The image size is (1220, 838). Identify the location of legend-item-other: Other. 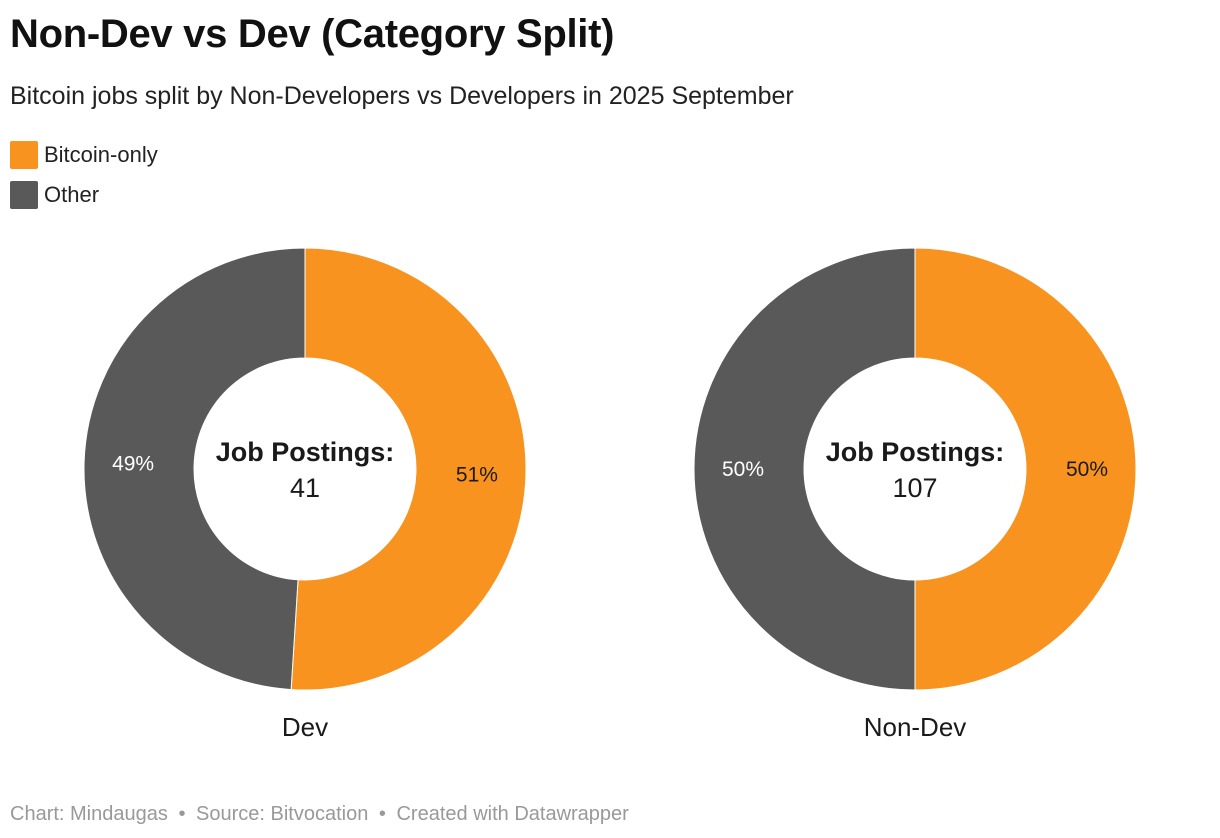
(84, 195).